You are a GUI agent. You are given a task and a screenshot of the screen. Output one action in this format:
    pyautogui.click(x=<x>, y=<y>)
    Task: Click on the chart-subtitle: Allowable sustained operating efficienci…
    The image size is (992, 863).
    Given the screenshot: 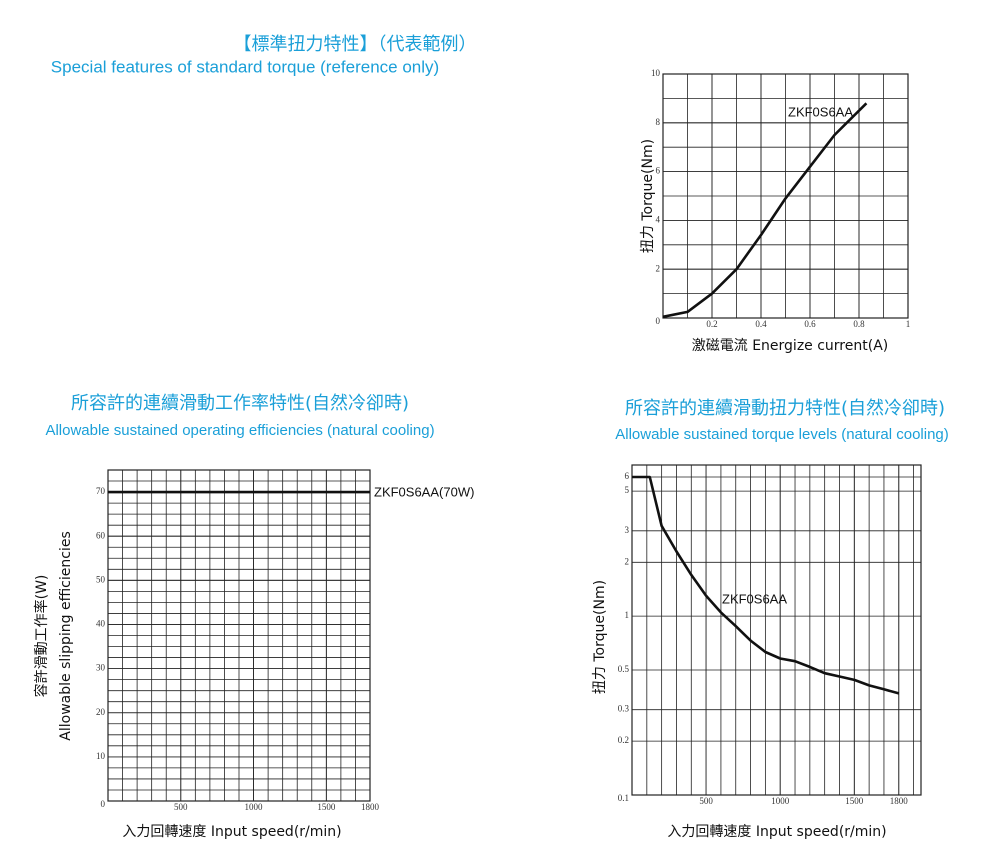 What is the action you would take?
    pyautogui.click(x=239, y=430)
    